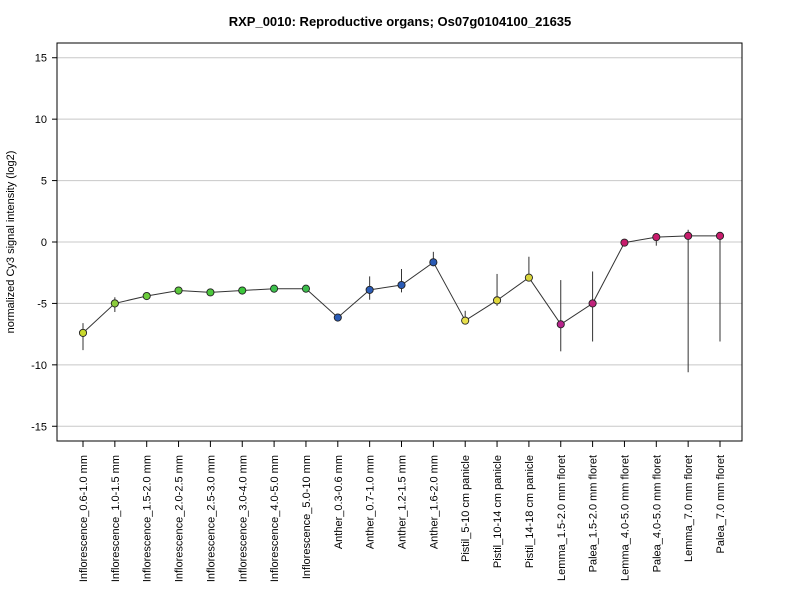  I want to click on y-tick-label: 0, so click(44, 243).